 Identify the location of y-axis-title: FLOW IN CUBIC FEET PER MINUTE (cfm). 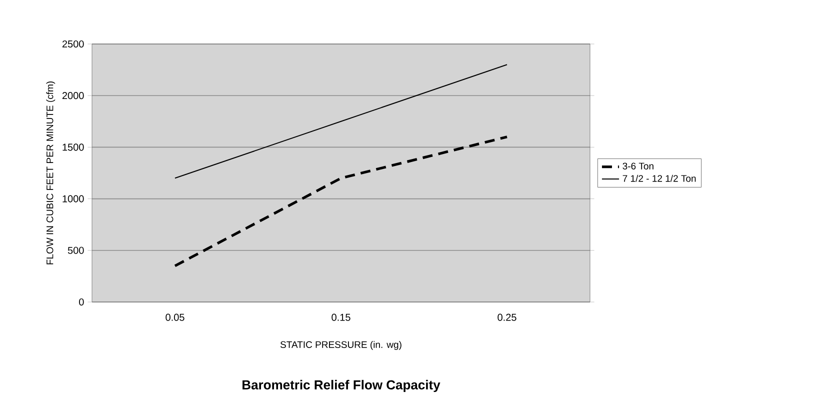
(51, 172).